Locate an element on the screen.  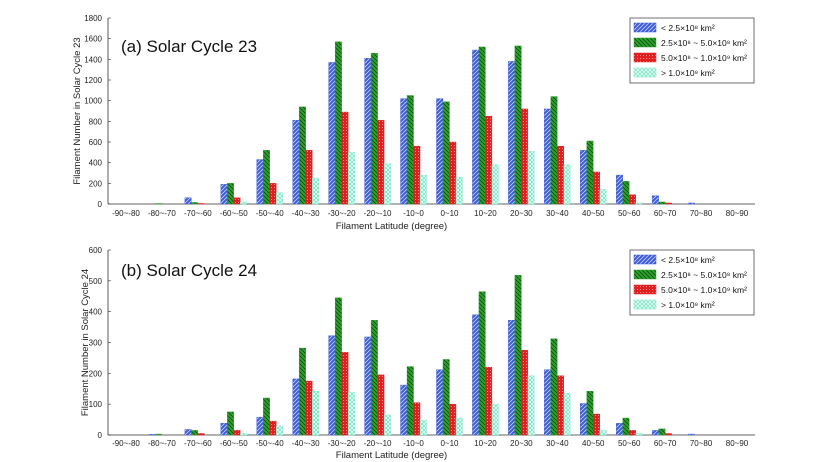
x-tick-label: -50~-40 is located at coordinates (270, 443).